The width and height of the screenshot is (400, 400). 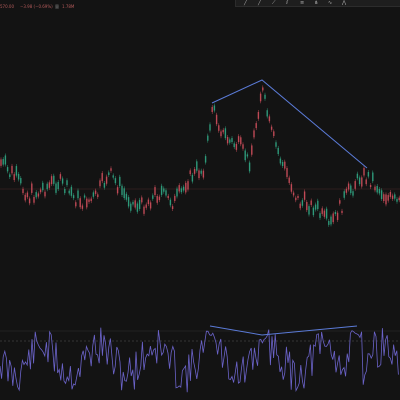 I want to click on extended-line-tool-icon: ⟋, so click(x=274, y=3).